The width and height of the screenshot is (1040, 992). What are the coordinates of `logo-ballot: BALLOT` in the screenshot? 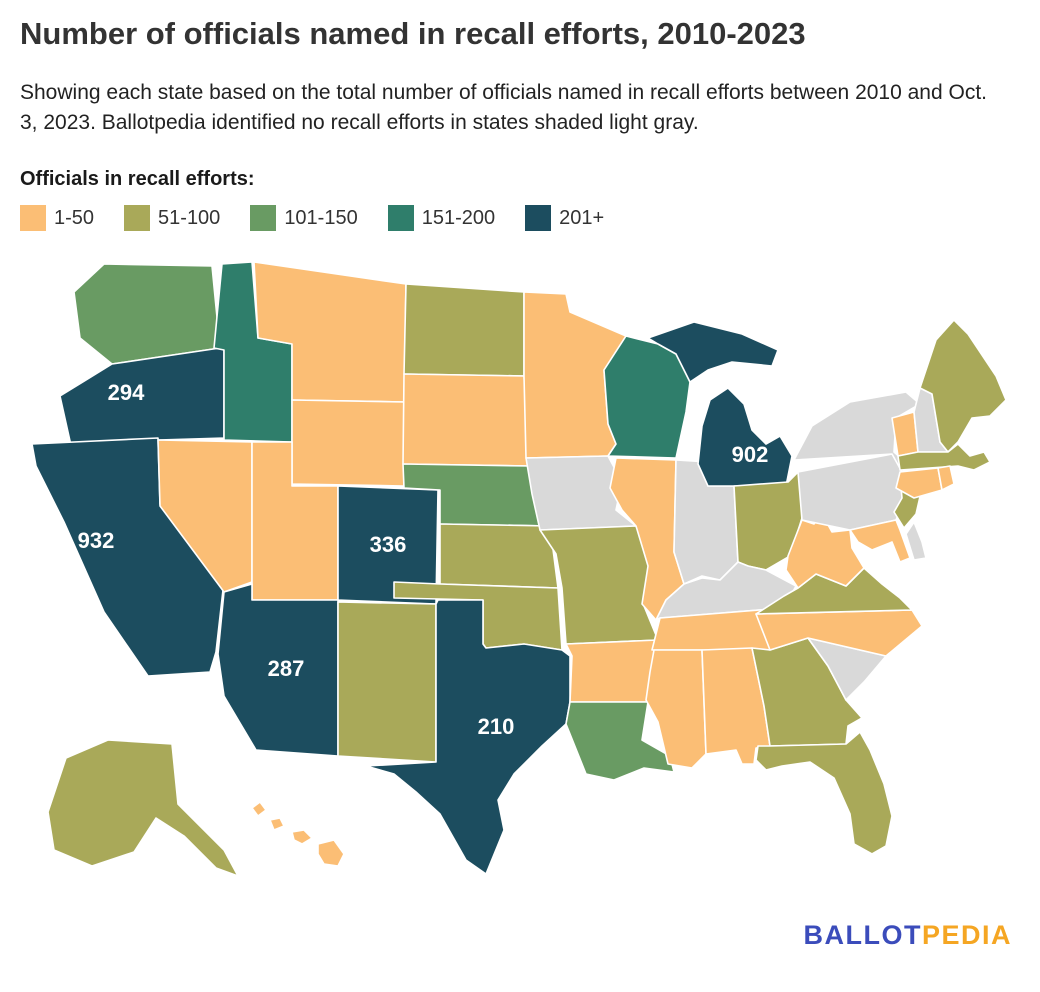 It's located at (862, 935).